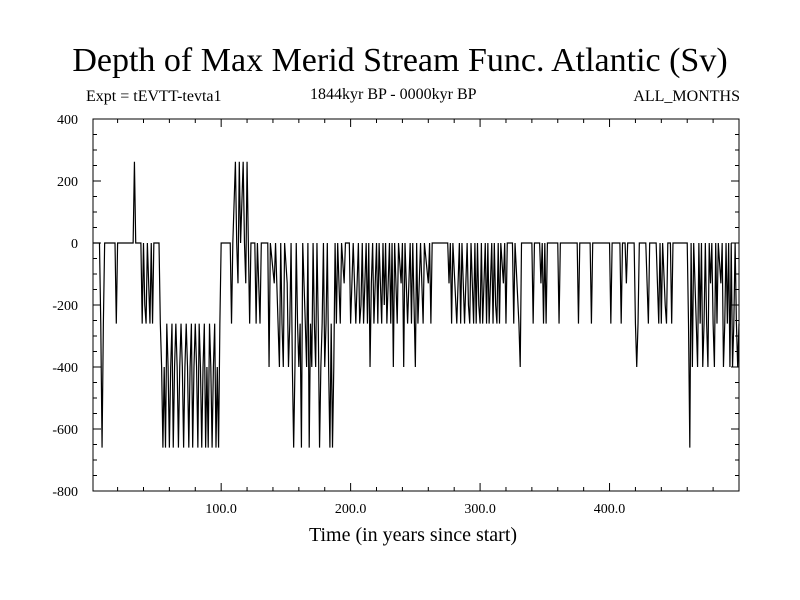  I want to click on x-tick-label: 100.0, so click(221, 509).